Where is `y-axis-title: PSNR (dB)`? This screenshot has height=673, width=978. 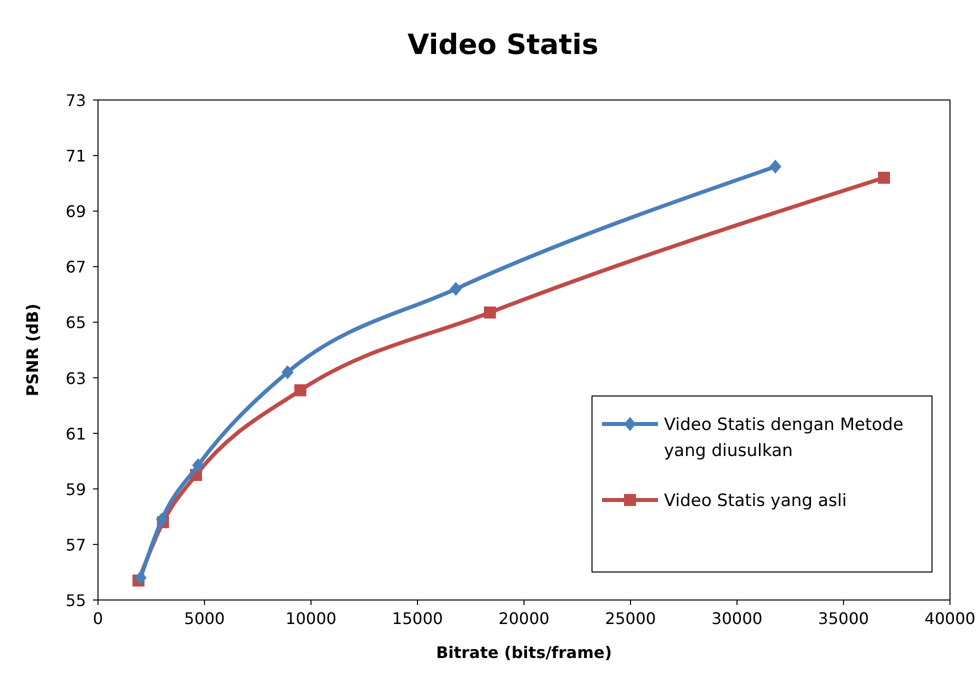
y-axis-title: PSNR (dB) is located at coordinates (32, 350).